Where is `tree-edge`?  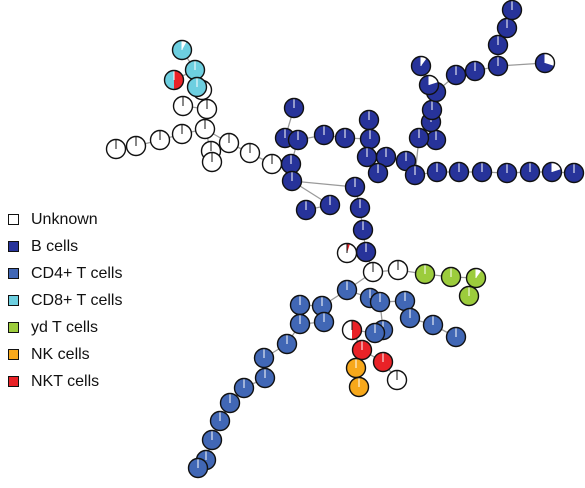
tree-edge is located at coordinates (323, 184).